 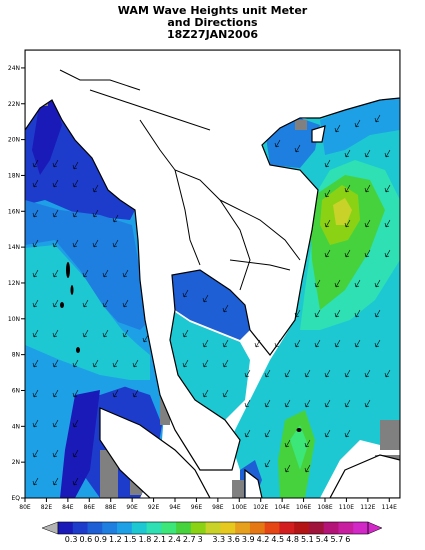 I want to click on colorbar-label: 1.5, so click(x=130, y=539).